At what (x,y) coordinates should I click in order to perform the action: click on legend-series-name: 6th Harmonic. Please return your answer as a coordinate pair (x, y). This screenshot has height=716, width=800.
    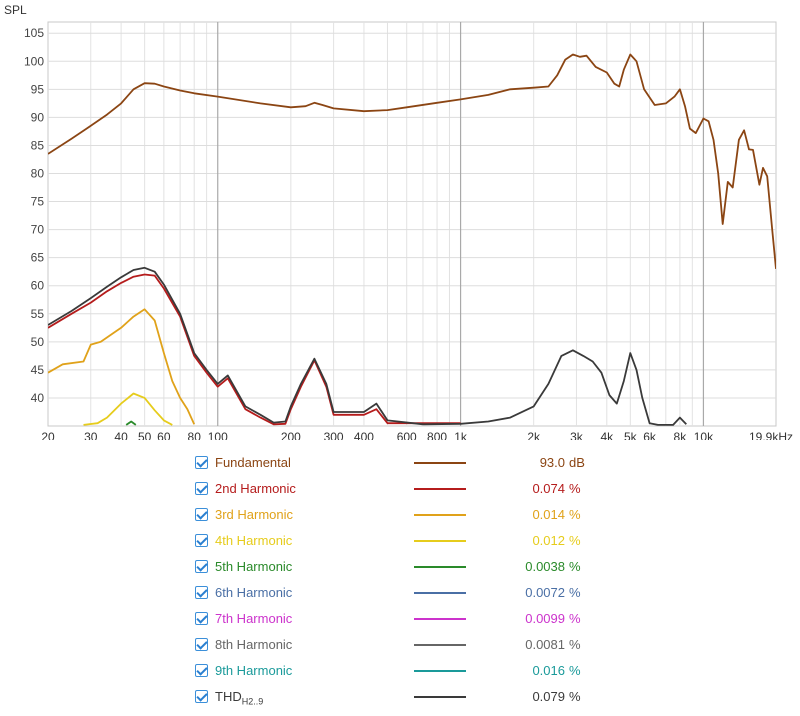
    Looking at the image, I should click on (253, 592).